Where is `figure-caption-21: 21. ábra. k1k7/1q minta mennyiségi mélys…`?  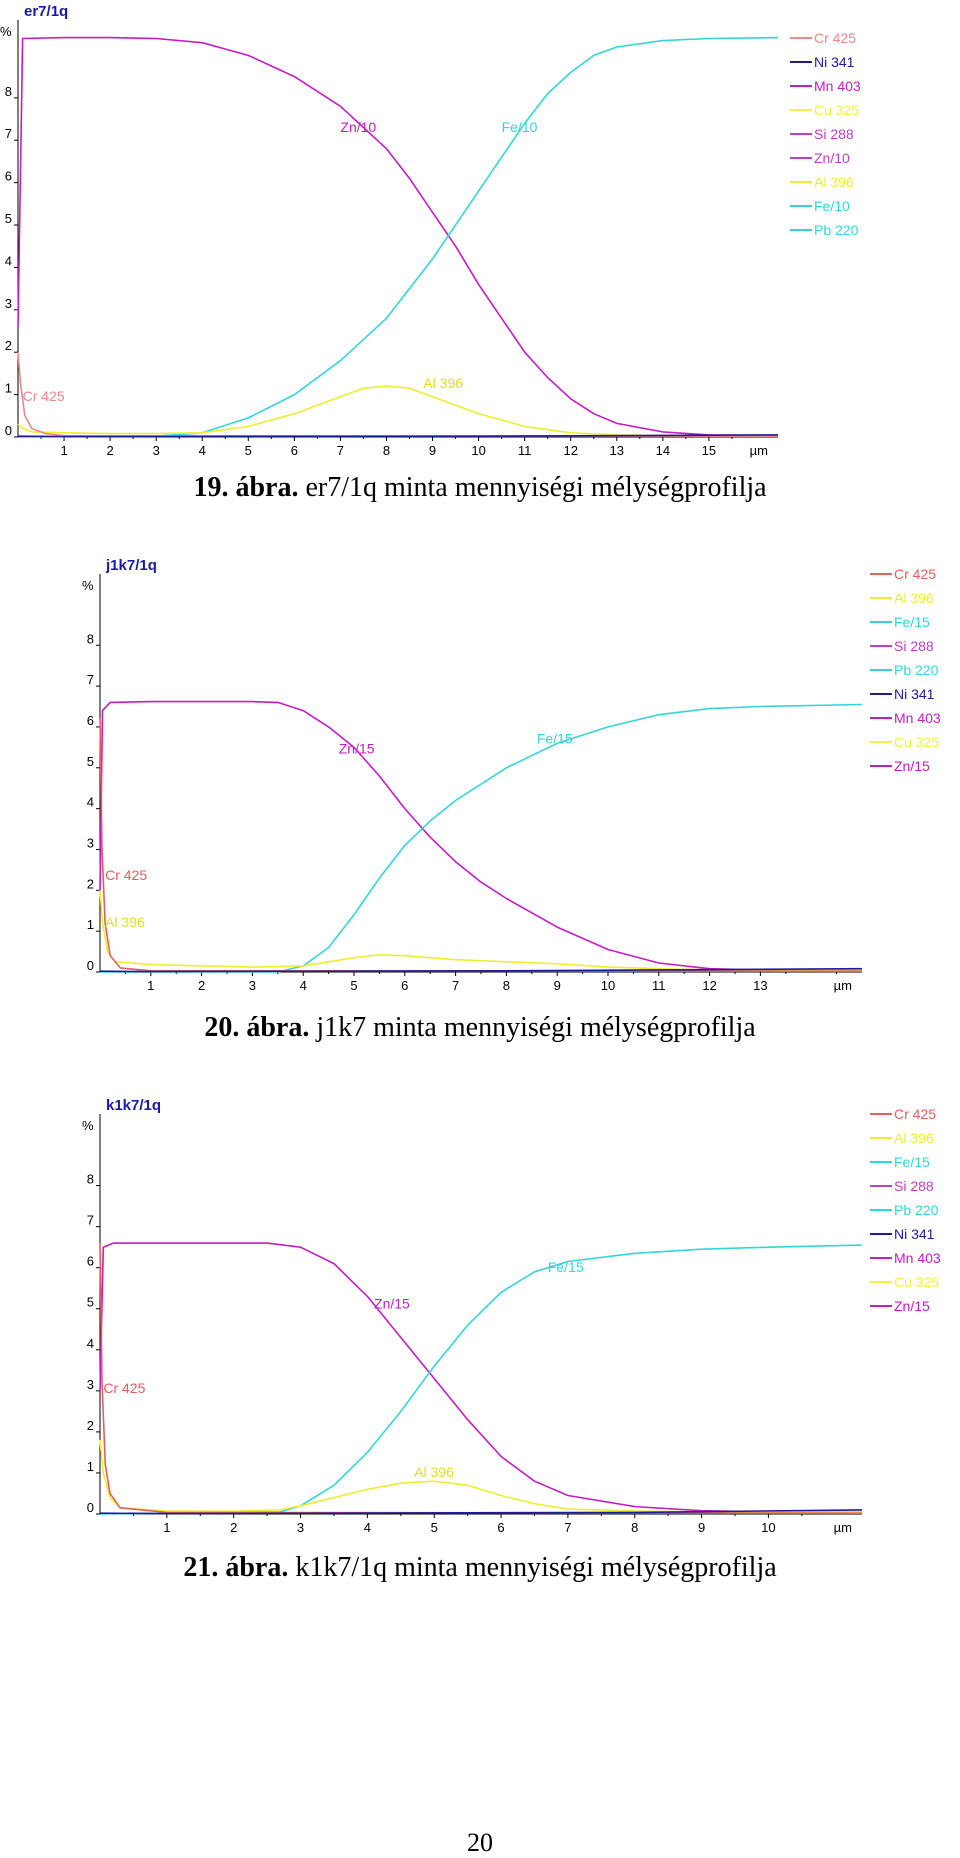 figure-caption-21: 21. ábra. k1k7/1q minta mennyiségi mélys… is located at coordinates (480, 1568).